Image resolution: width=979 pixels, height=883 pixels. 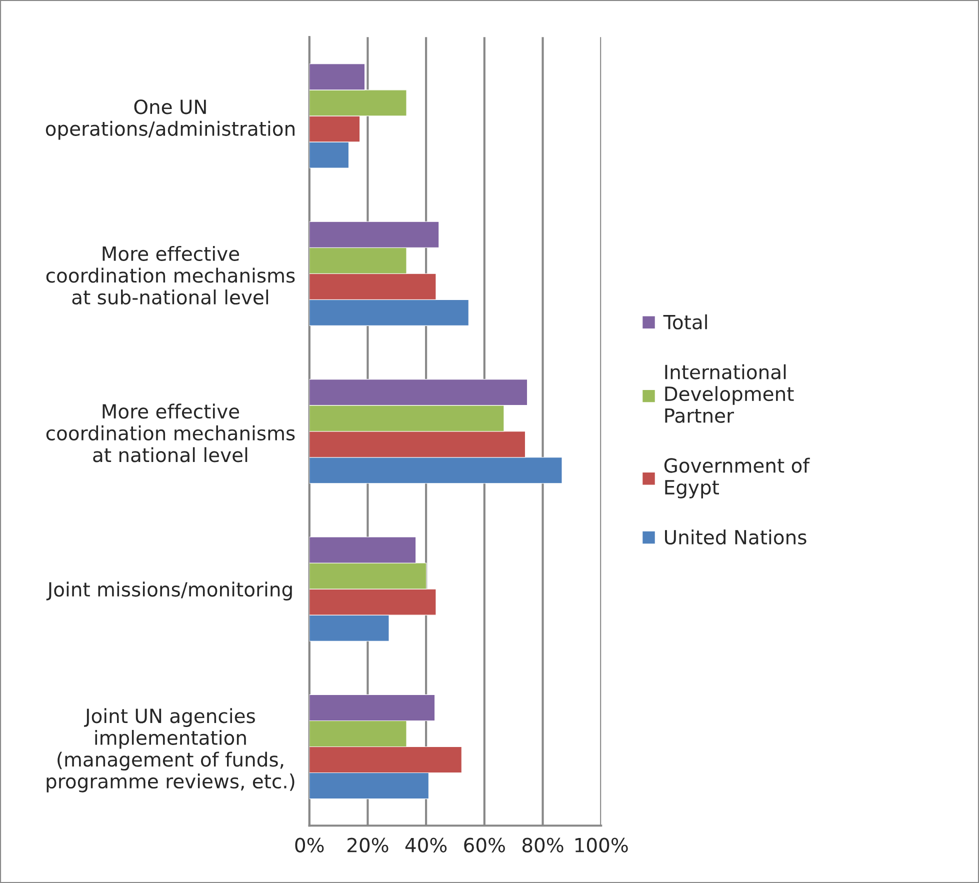 What do you see at coordinates (169, 591) in the screenshot?
I see `y-tick-label: Joint missions/monitoring` at bounding box center [169, 591].